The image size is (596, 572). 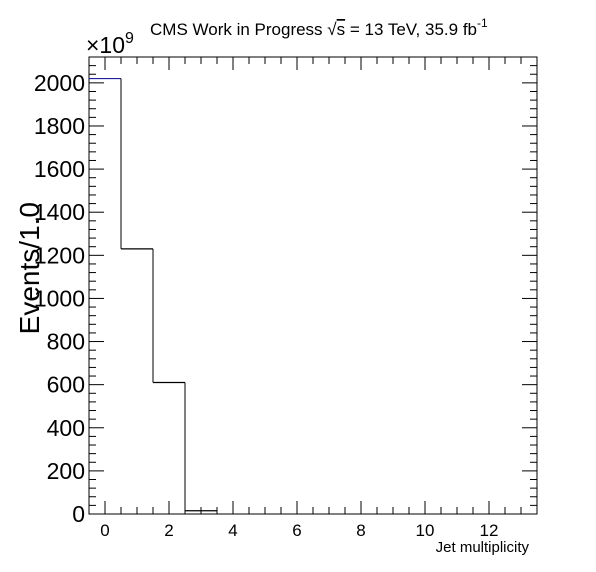 I want to click on y-tick-label: 2000, so click(x=59, y=83).